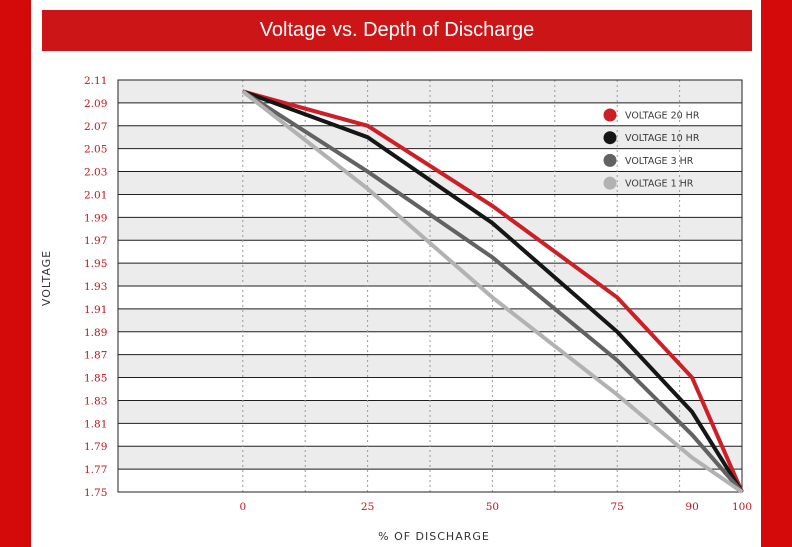 The height and width of the screenshot is (547, 792). Describe the element at coordinates (95, 104) in the screenshot. I see `y-tick-label: 2.09` at that location.